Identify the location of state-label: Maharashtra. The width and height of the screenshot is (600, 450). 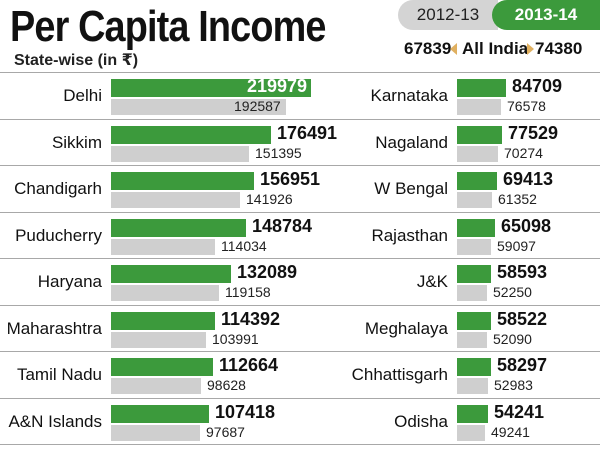
(54, 328).